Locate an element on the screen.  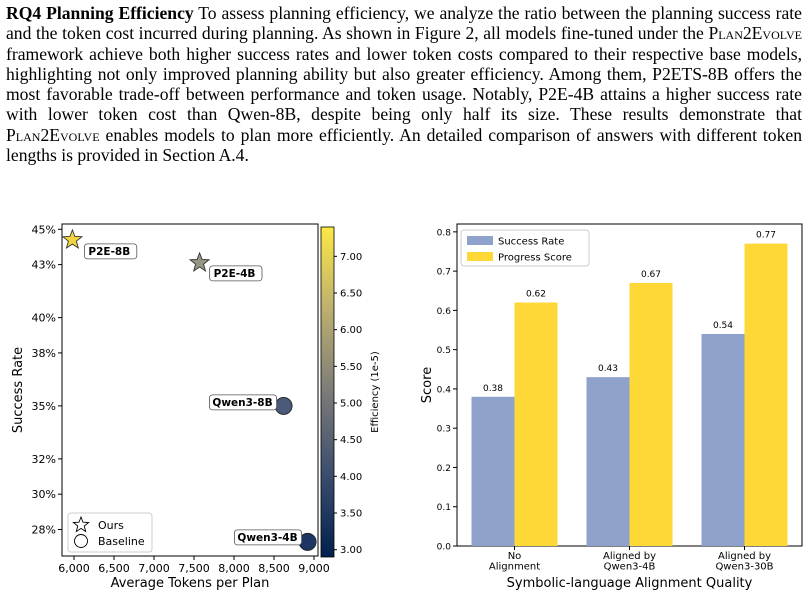
y-axis-label: Score is located at coordinates (427, 385).